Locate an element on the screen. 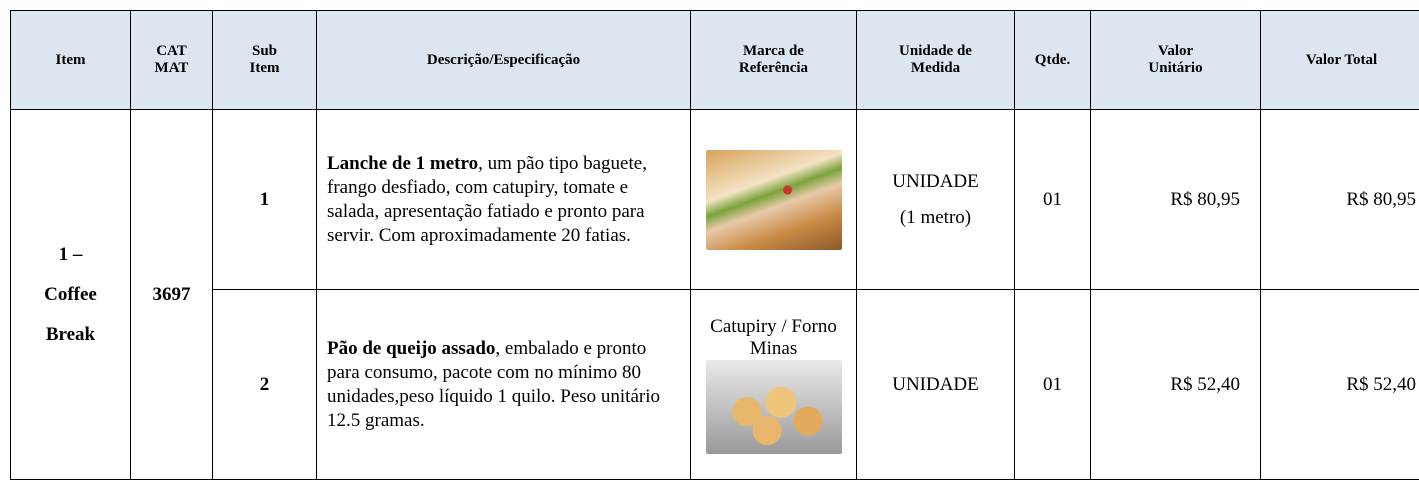 The image size is (1419, 480). brand-cell: Catupiry / Forno Minas is located at coordinates (774, 385).